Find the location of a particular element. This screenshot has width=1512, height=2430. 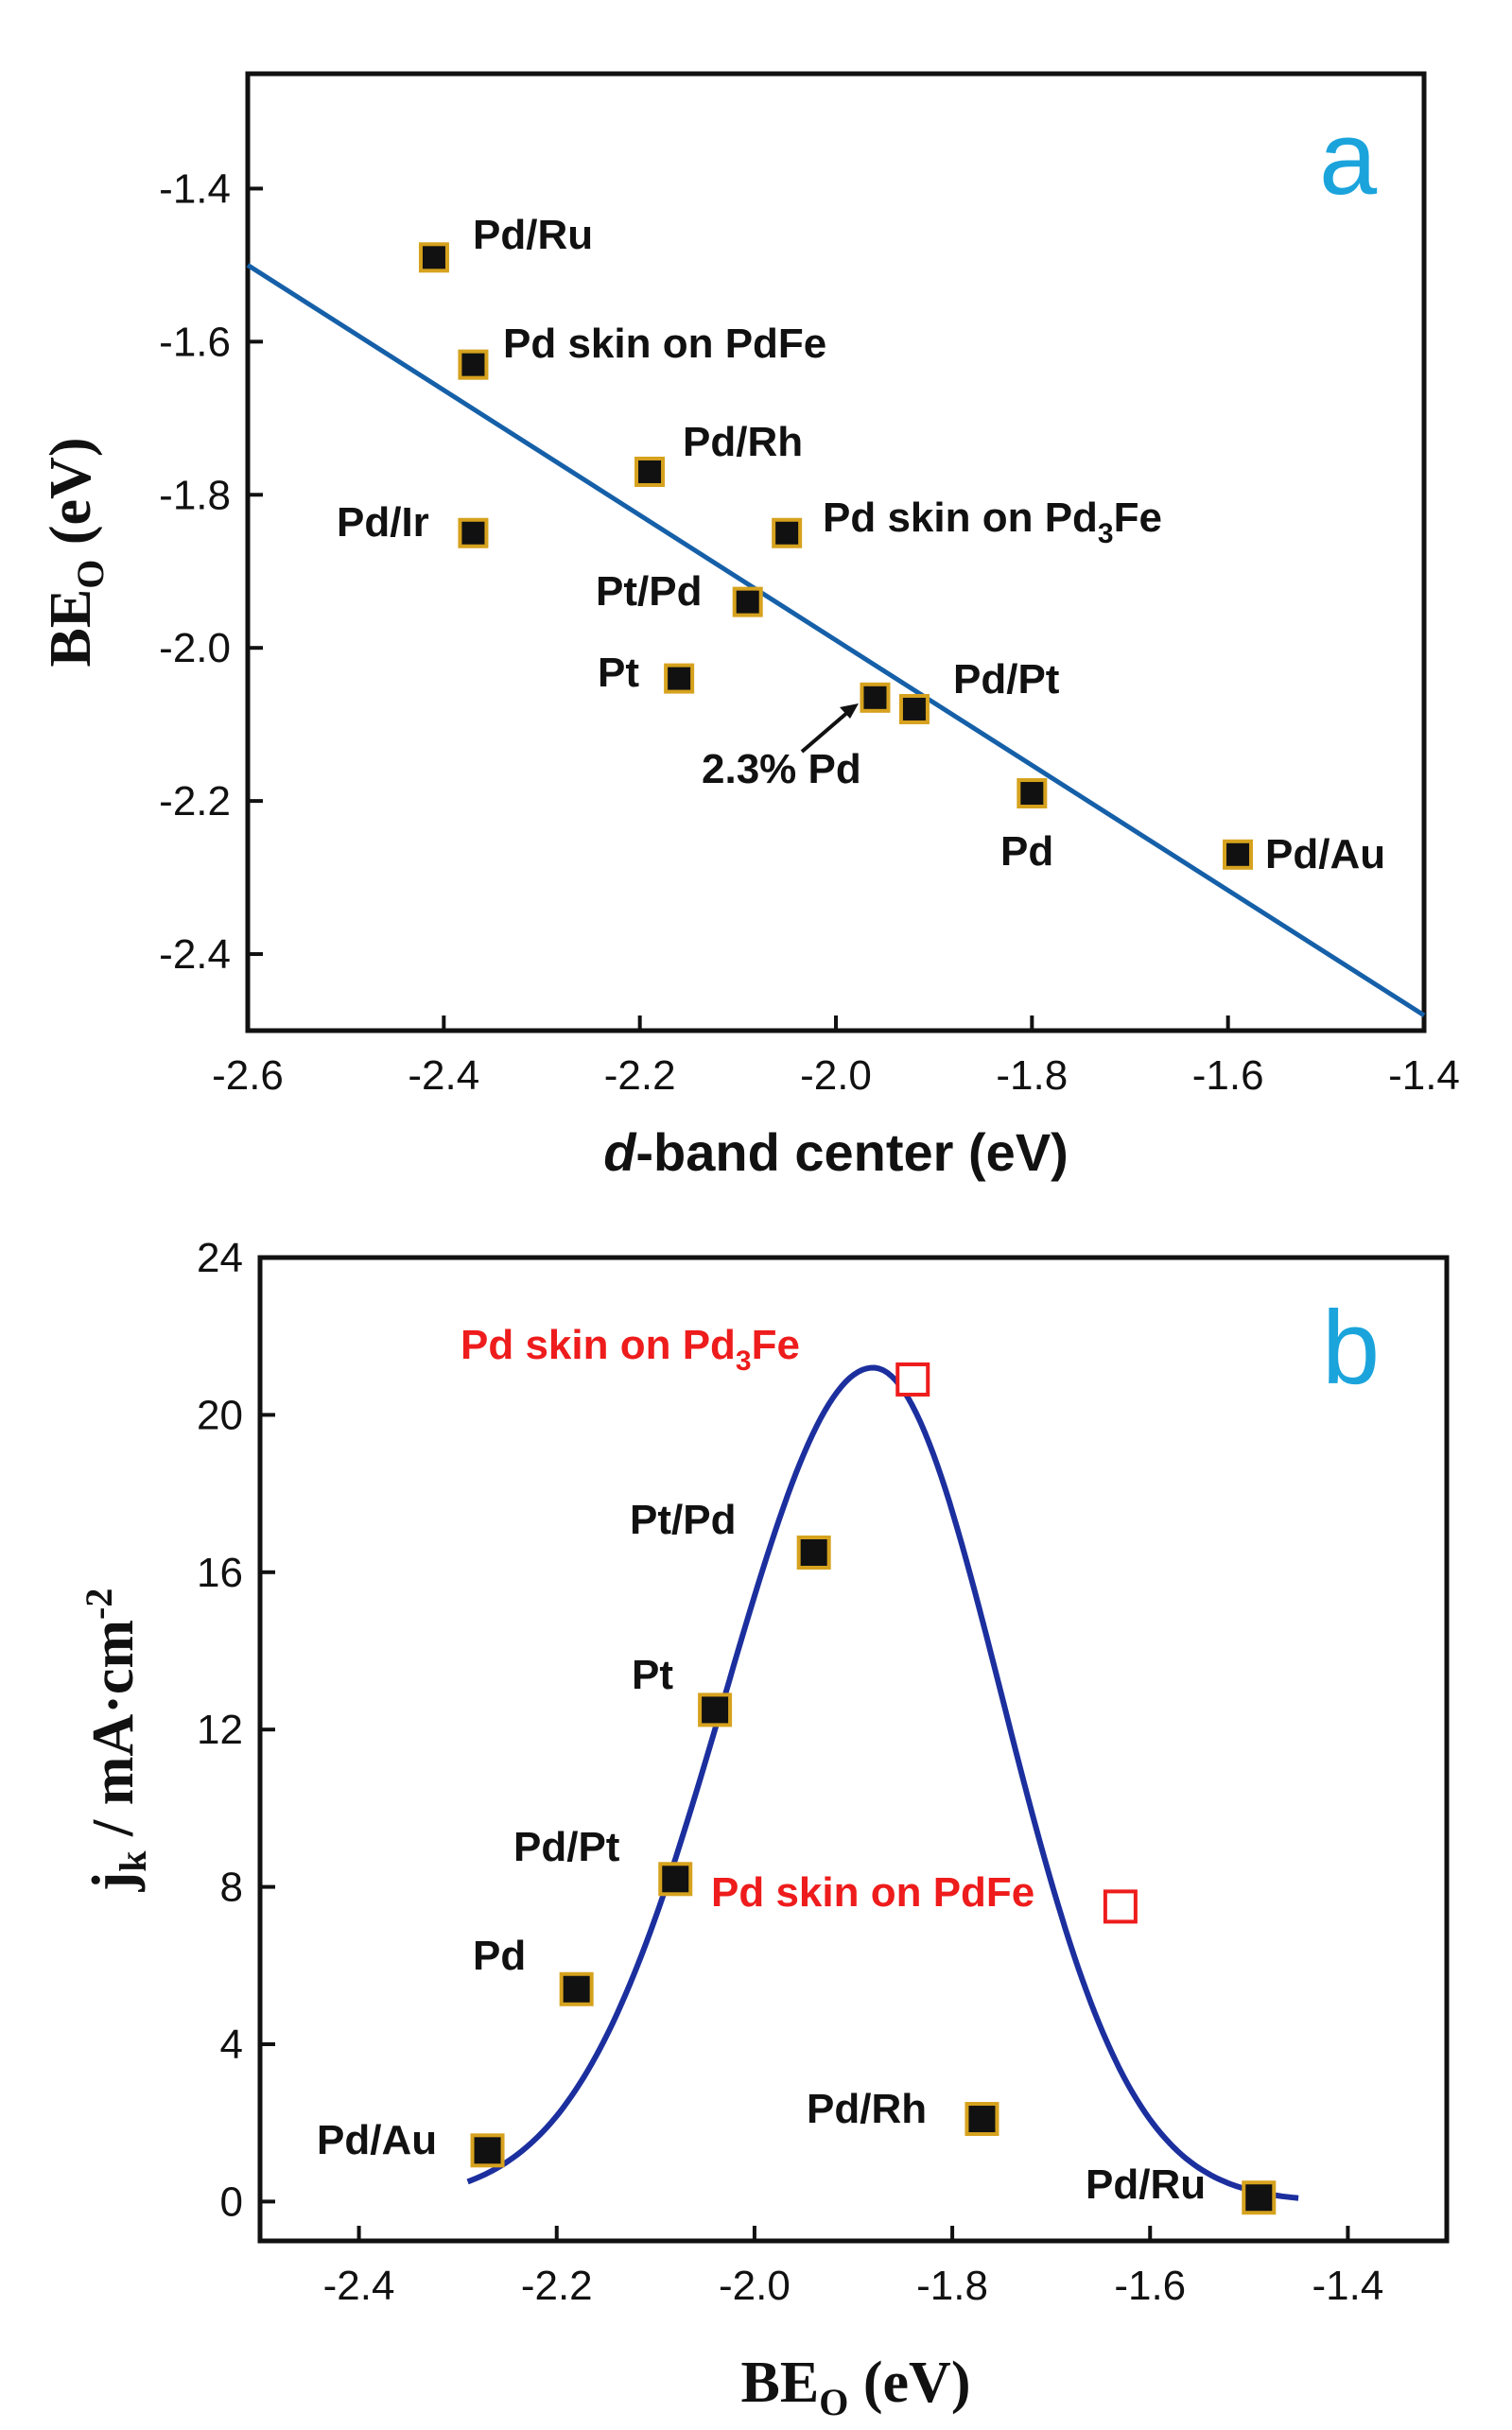

chart-b-panel-label: b is located at coordinates (1351, 1348).